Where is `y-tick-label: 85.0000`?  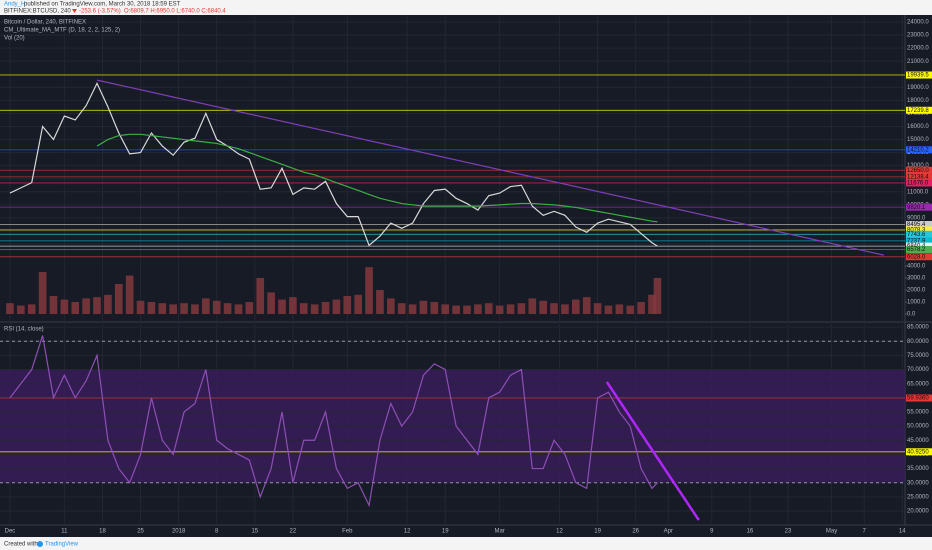 y-tick-label: 85.0000 is located at coordinates (918, 328).